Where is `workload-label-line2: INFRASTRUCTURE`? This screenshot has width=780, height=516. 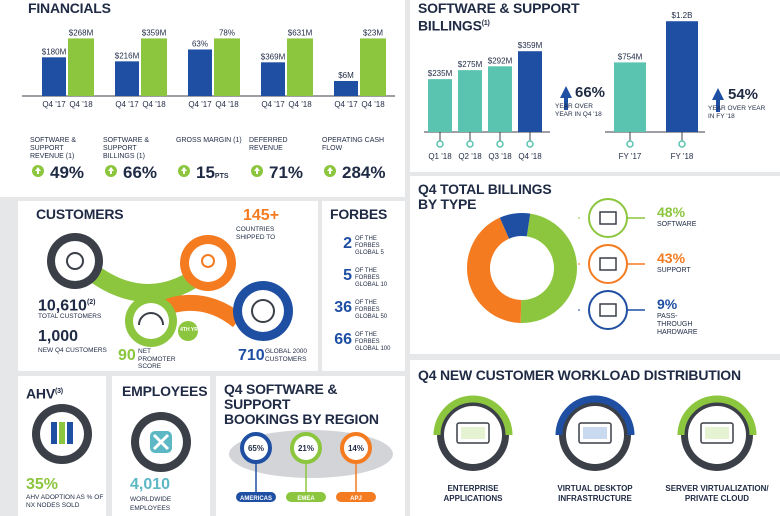
workload-label-line2: INFRASTRUCTURE is located at coordinates (595, 498).